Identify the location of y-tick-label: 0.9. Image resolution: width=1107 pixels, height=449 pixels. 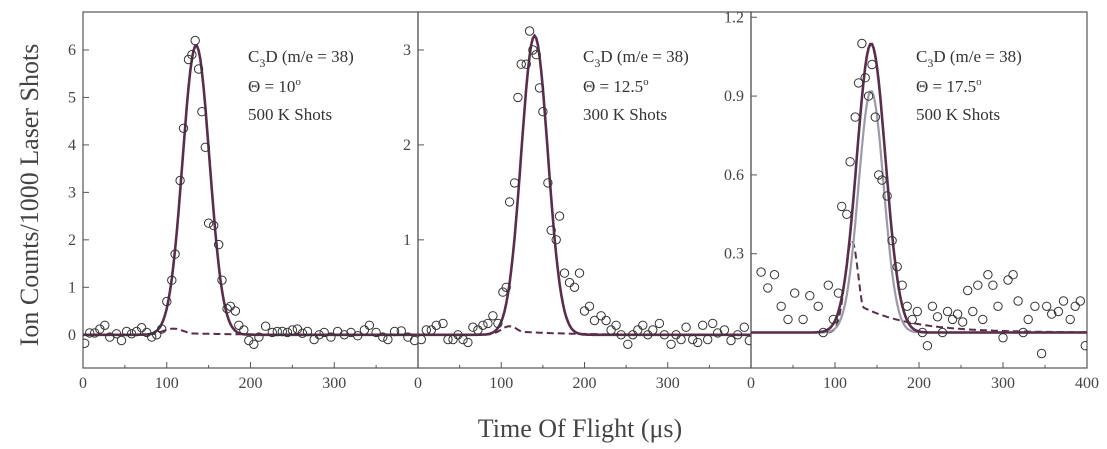
(734, 96).